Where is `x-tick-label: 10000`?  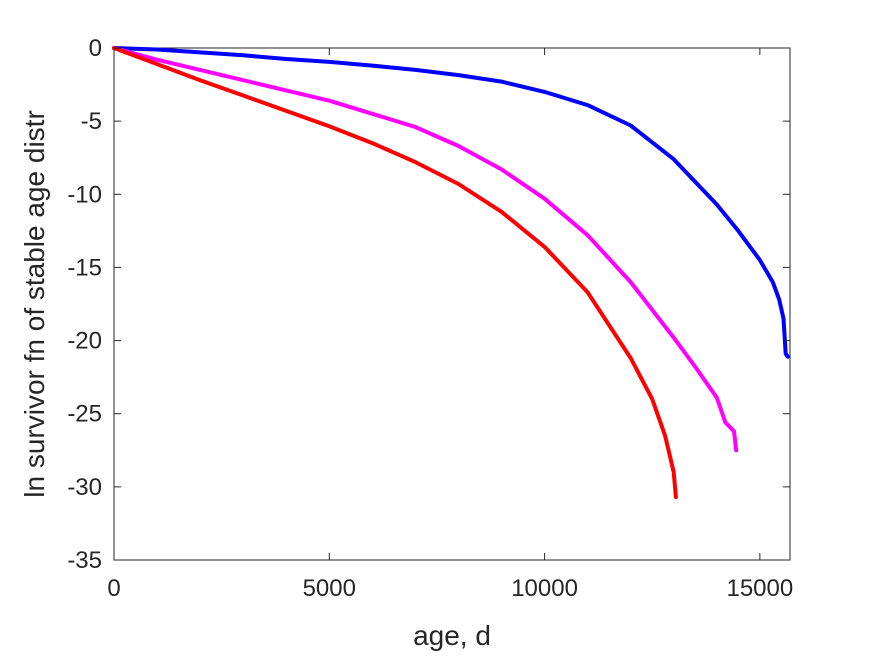 x-tick-label: 10000 is located at coordinates (544, 588).